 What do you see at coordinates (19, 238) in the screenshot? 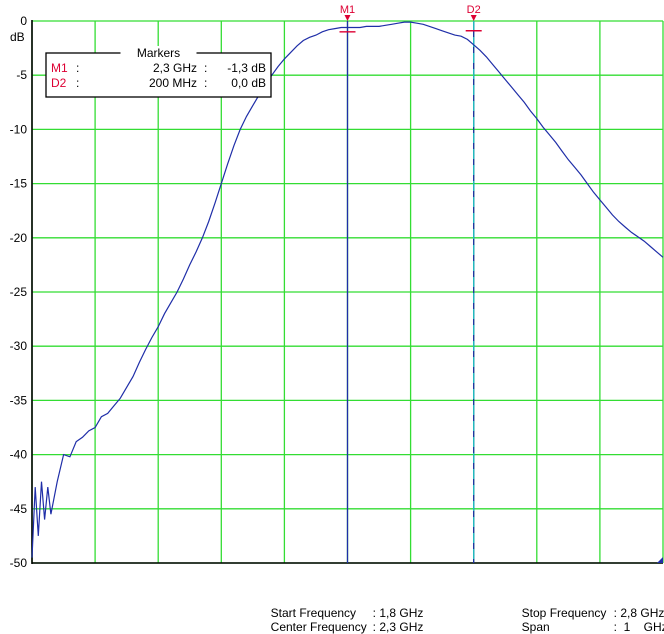
I see `y-tick-label: -20` at bounding box center [19, 238].